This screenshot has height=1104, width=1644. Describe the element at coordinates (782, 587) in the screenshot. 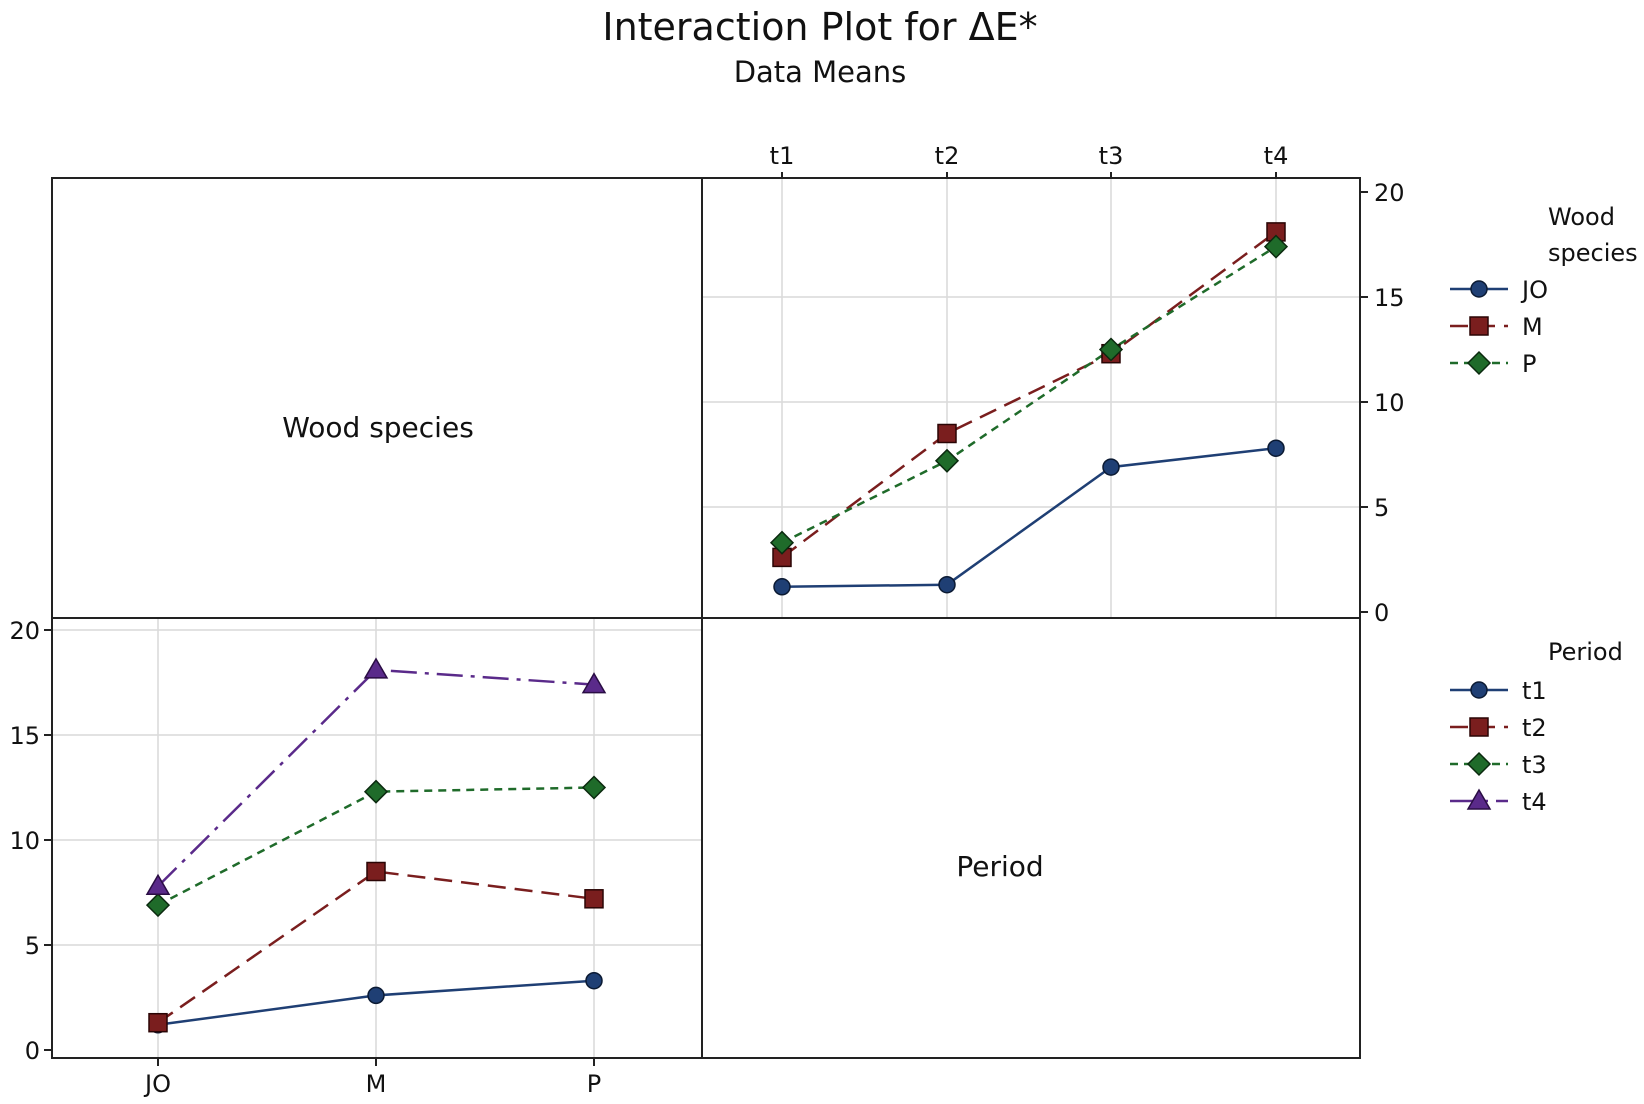

I see `point-JO-t1` at that location.